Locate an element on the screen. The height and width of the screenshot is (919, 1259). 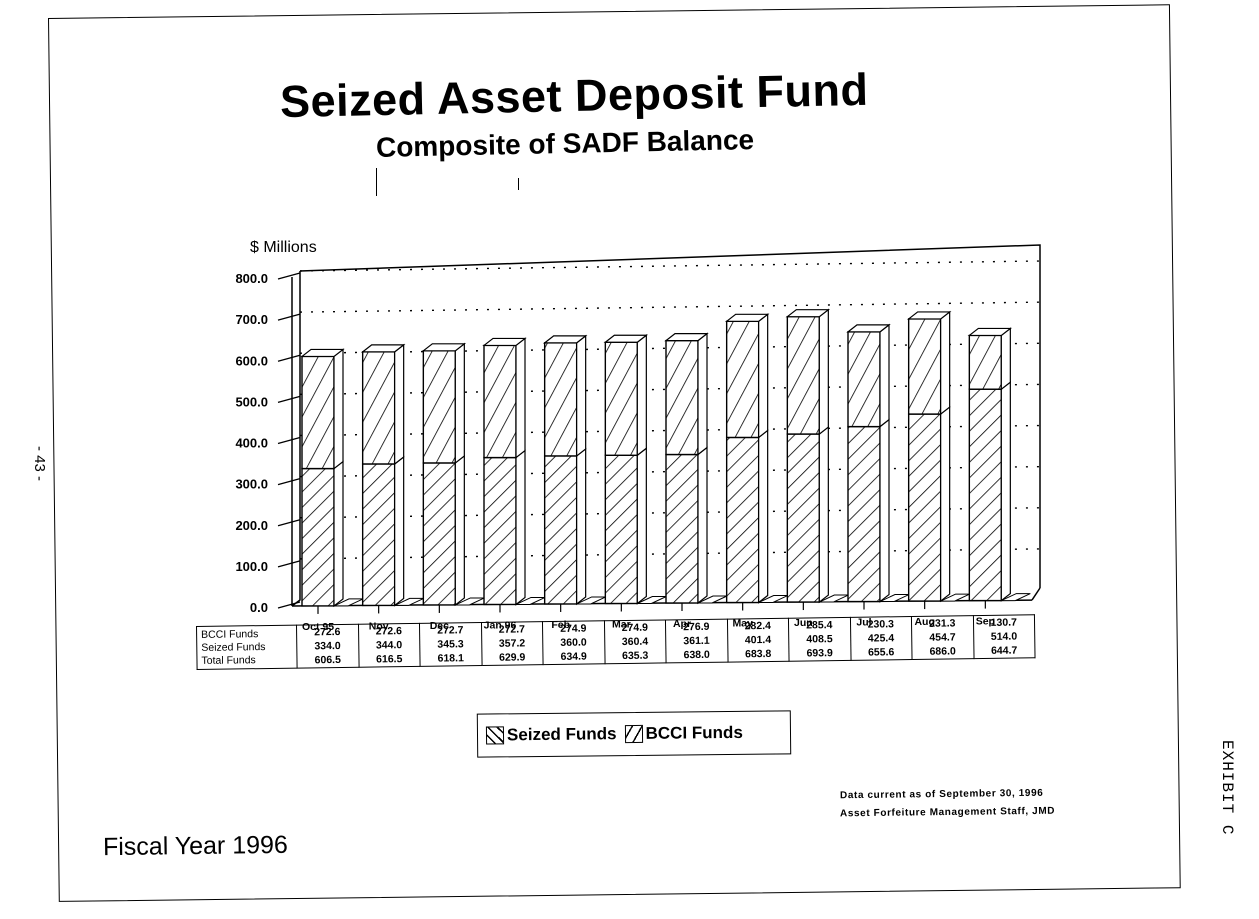
y-tick-label: 600.0 is located at coordinates (251, 360).